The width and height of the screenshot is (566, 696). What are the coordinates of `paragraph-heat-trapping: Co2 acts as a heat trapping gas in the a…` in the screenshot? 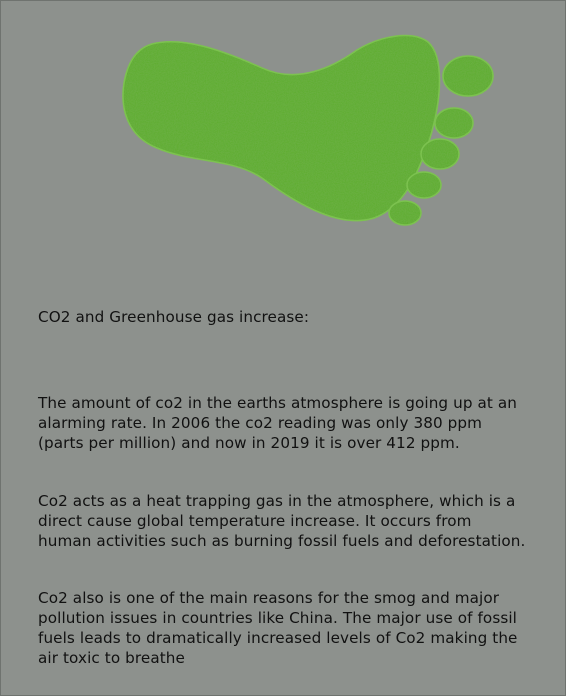 It's located at (282, 521).